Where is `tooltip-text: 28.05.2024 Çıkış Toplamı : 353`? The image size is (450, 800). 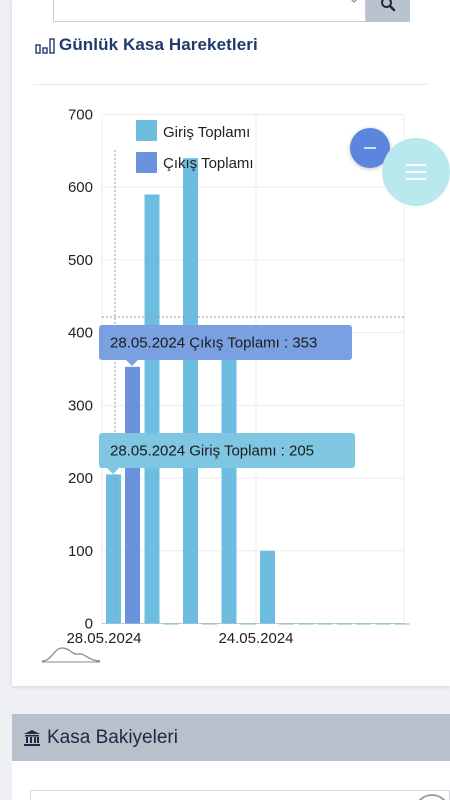
tooltip-text: 28.05.2024 Çıkış Toplamı : 353 is located at coordinates (213, 343).